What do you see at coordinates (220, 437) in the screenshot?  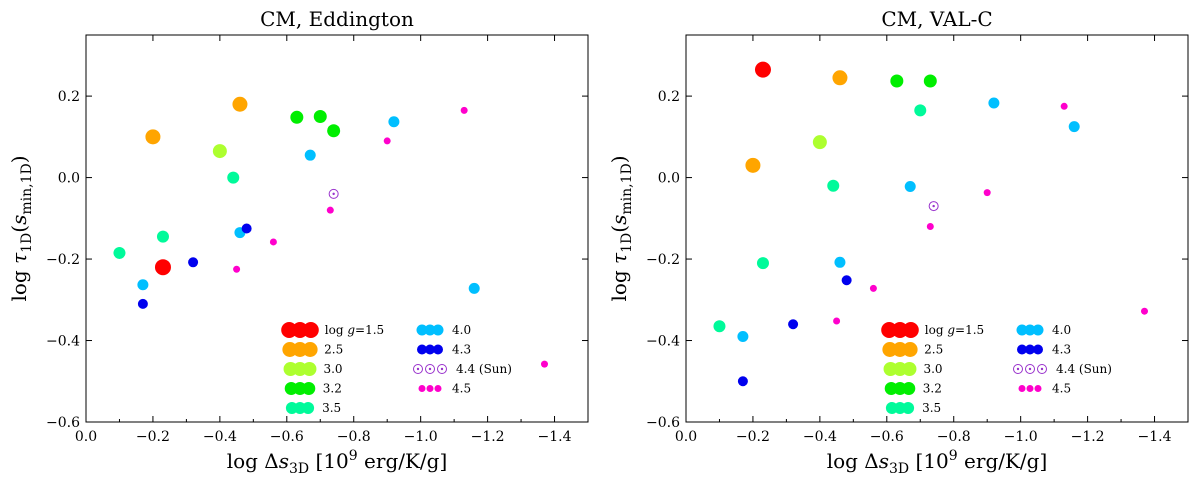 I see `x-tick-label: −0.4` at bounding box center [220, 437].